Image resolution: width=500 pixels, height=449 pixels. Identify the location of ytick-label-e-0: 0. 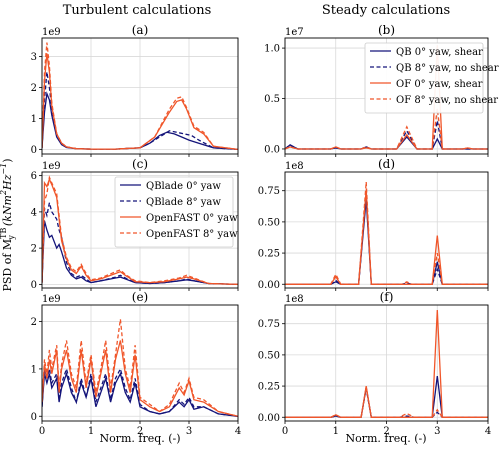
(34, 417).